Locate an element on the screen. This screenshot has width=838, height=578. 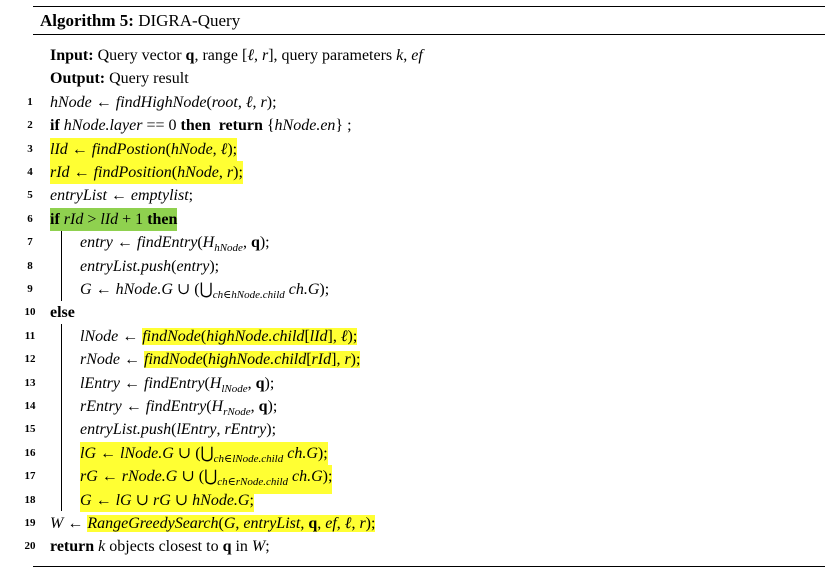
line-text: return k objects closest to q in W; is located at coordinates (160, 547).